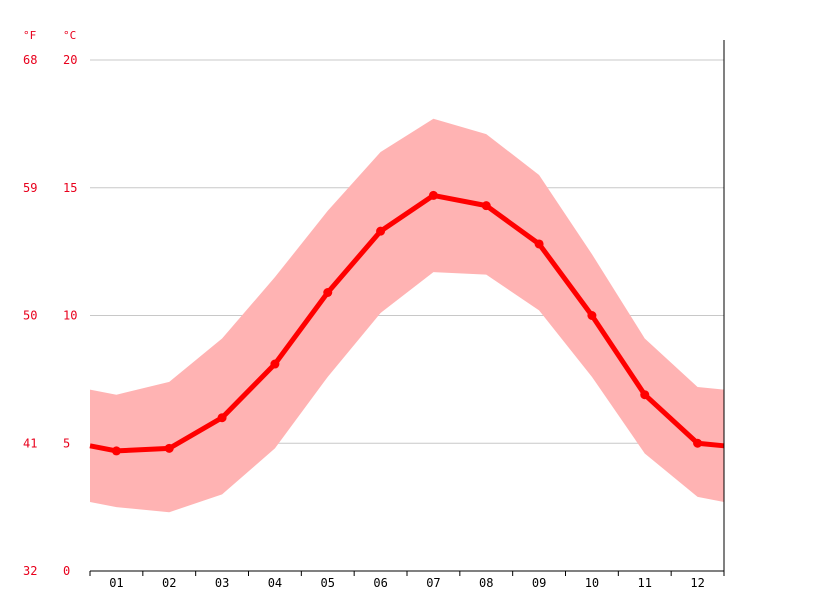 The image size is (815, 611). I want to click on x-tick-label-09: 09, so click(539, 583).